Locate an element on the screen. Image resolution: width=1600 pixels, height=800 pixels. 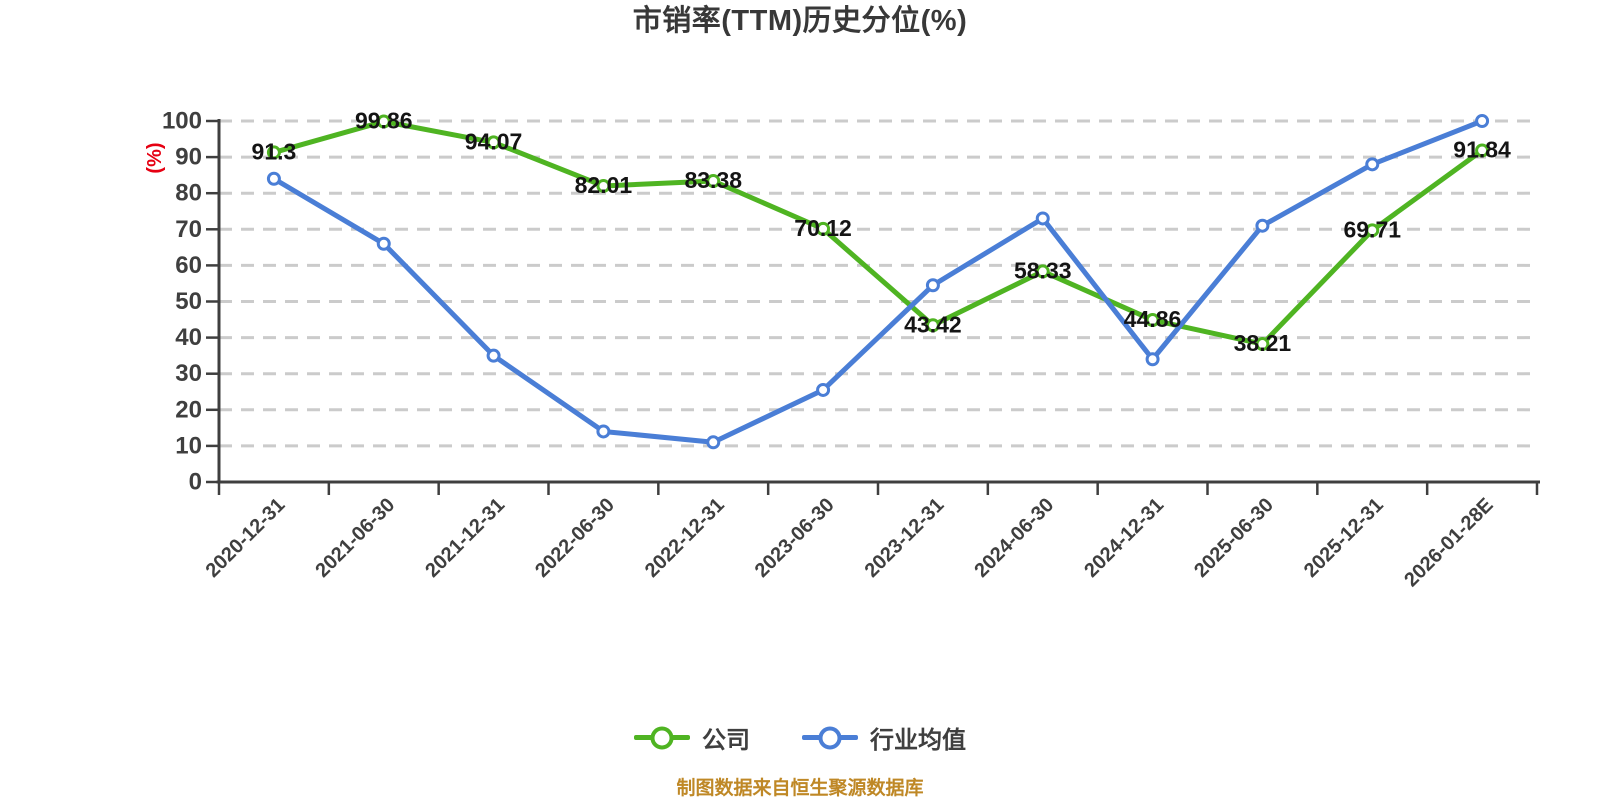
value-label: 43.42 is located at coordinates (933, 324).